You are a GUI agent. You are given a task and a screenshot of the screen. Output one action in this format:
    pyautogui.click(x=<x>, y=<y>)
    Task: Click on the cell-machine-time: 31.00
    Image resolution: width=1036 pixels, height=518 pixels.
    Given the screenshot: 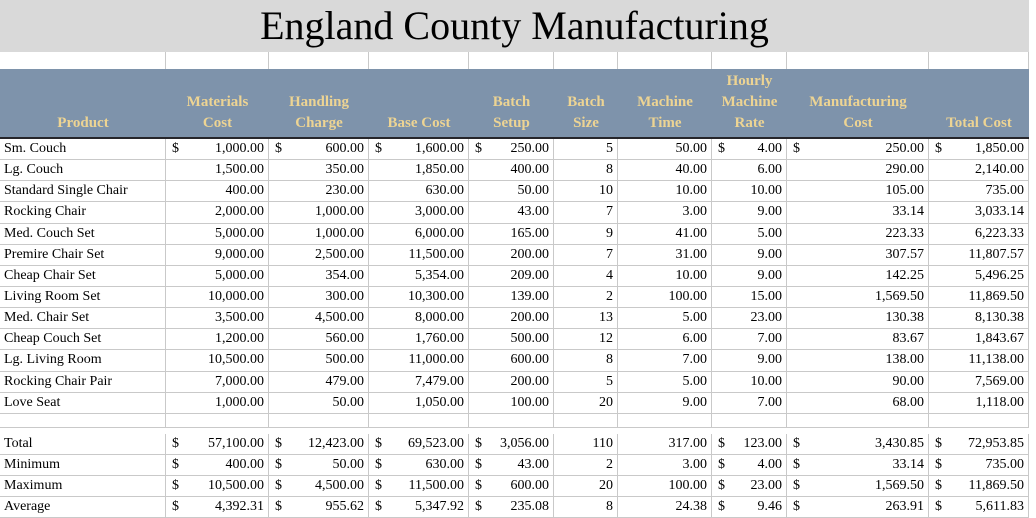 What is the action you would take?
    pyautogui.click(x=665, y=254)
    